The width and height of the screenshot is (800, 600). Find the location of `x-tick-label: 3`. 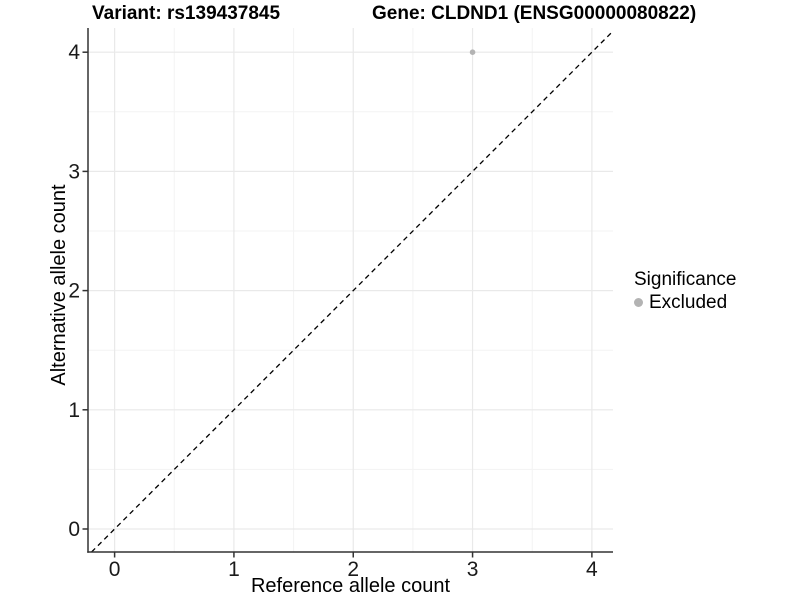

x-tick-label: 3 is located at coordinates (473, 569).